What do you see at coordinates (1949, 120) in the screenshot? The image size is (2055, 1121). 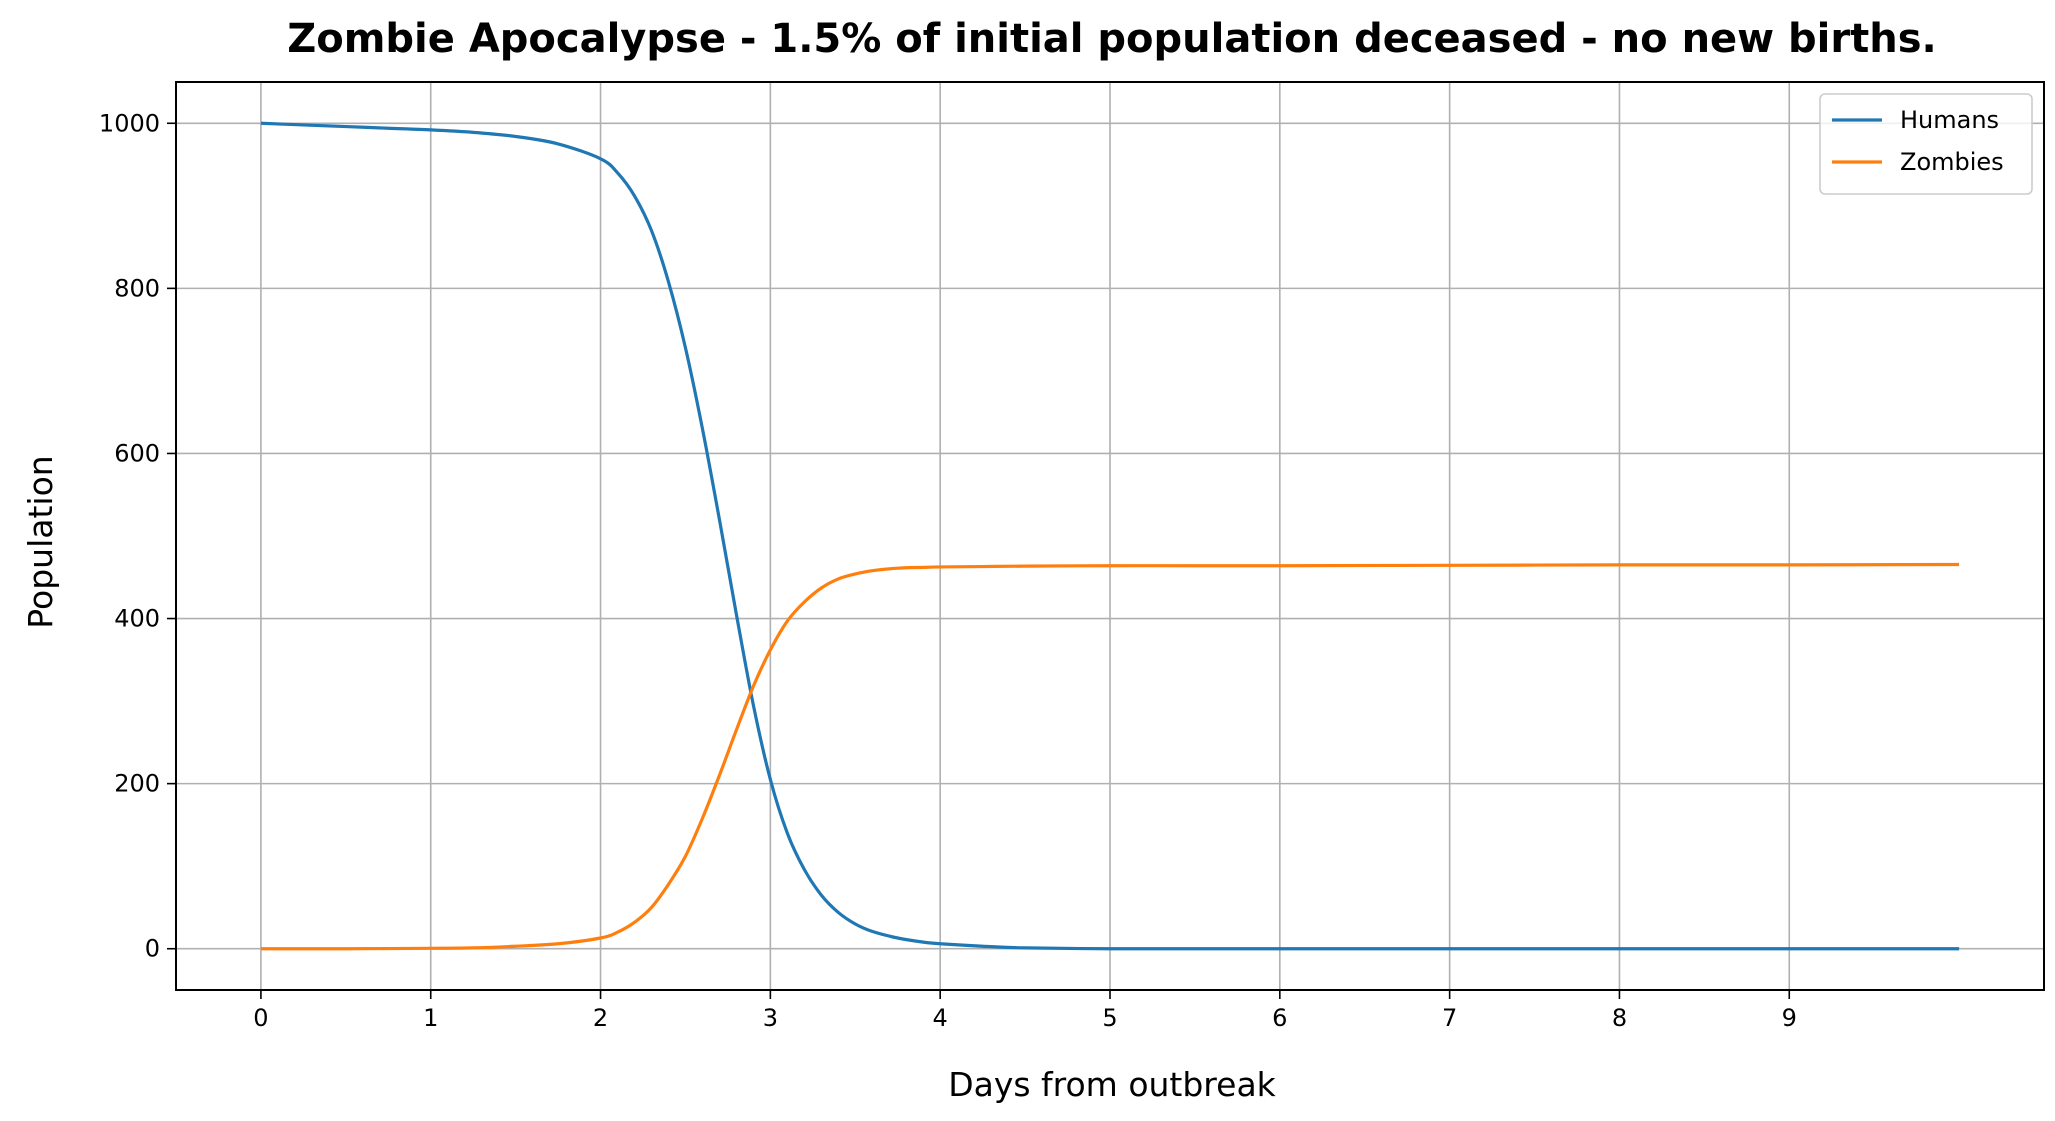 I see `legend-label-humans: Humans` at bounding box center [1949, 120].